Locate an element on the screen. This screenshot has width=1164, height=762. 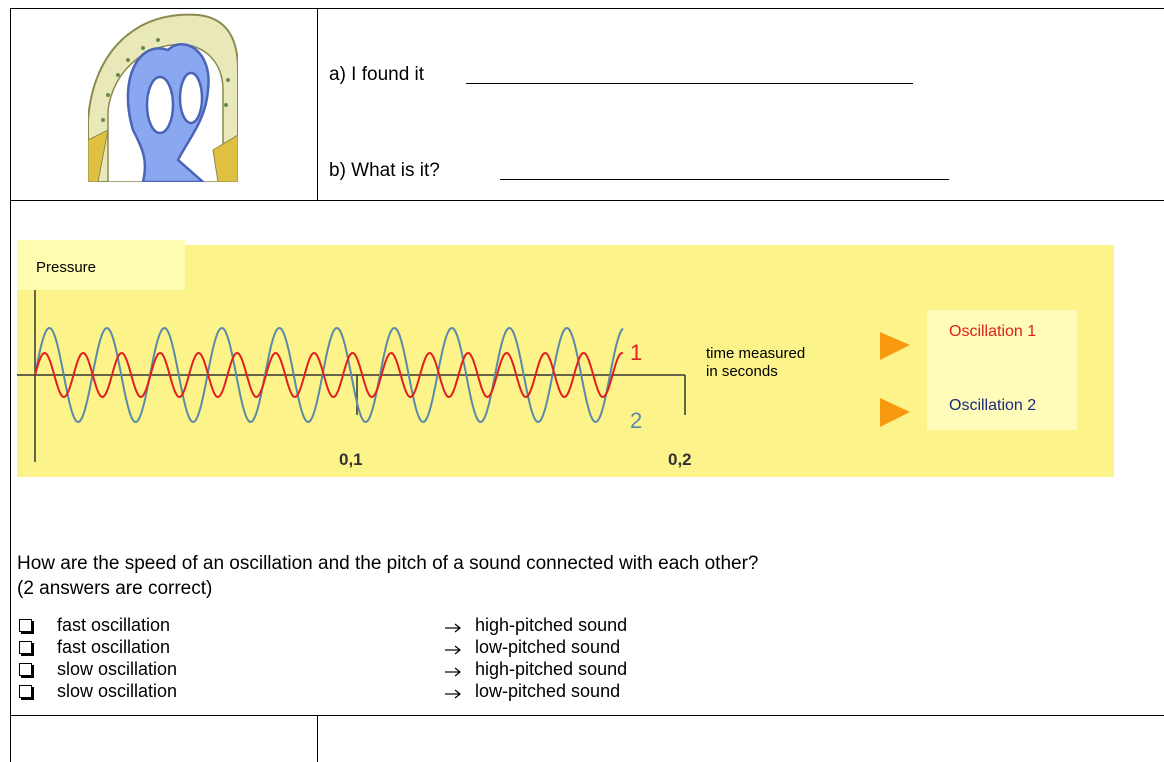
label-tab is located at coordinates (101, 265).